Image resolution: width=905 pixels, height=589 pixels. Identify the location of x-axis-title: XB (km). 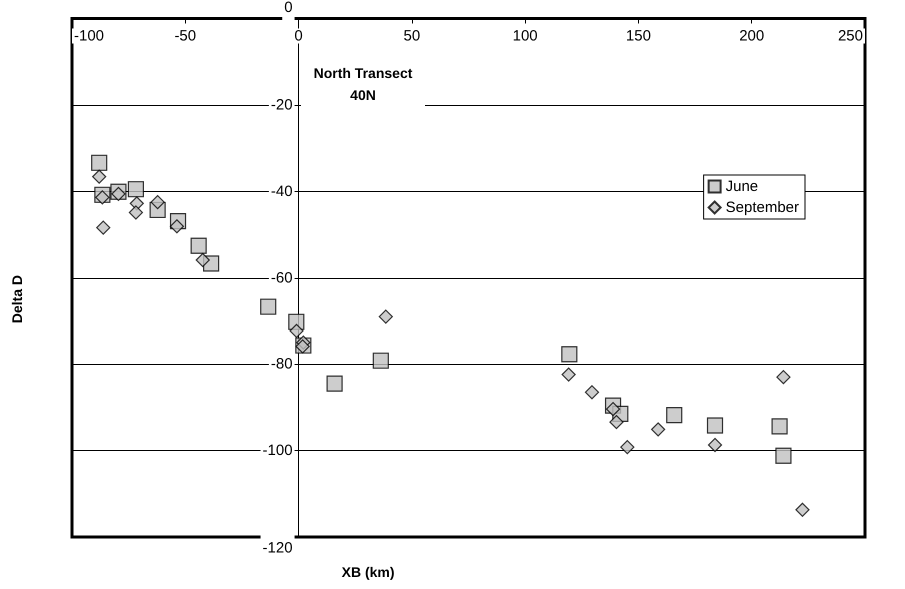
(368, 572).